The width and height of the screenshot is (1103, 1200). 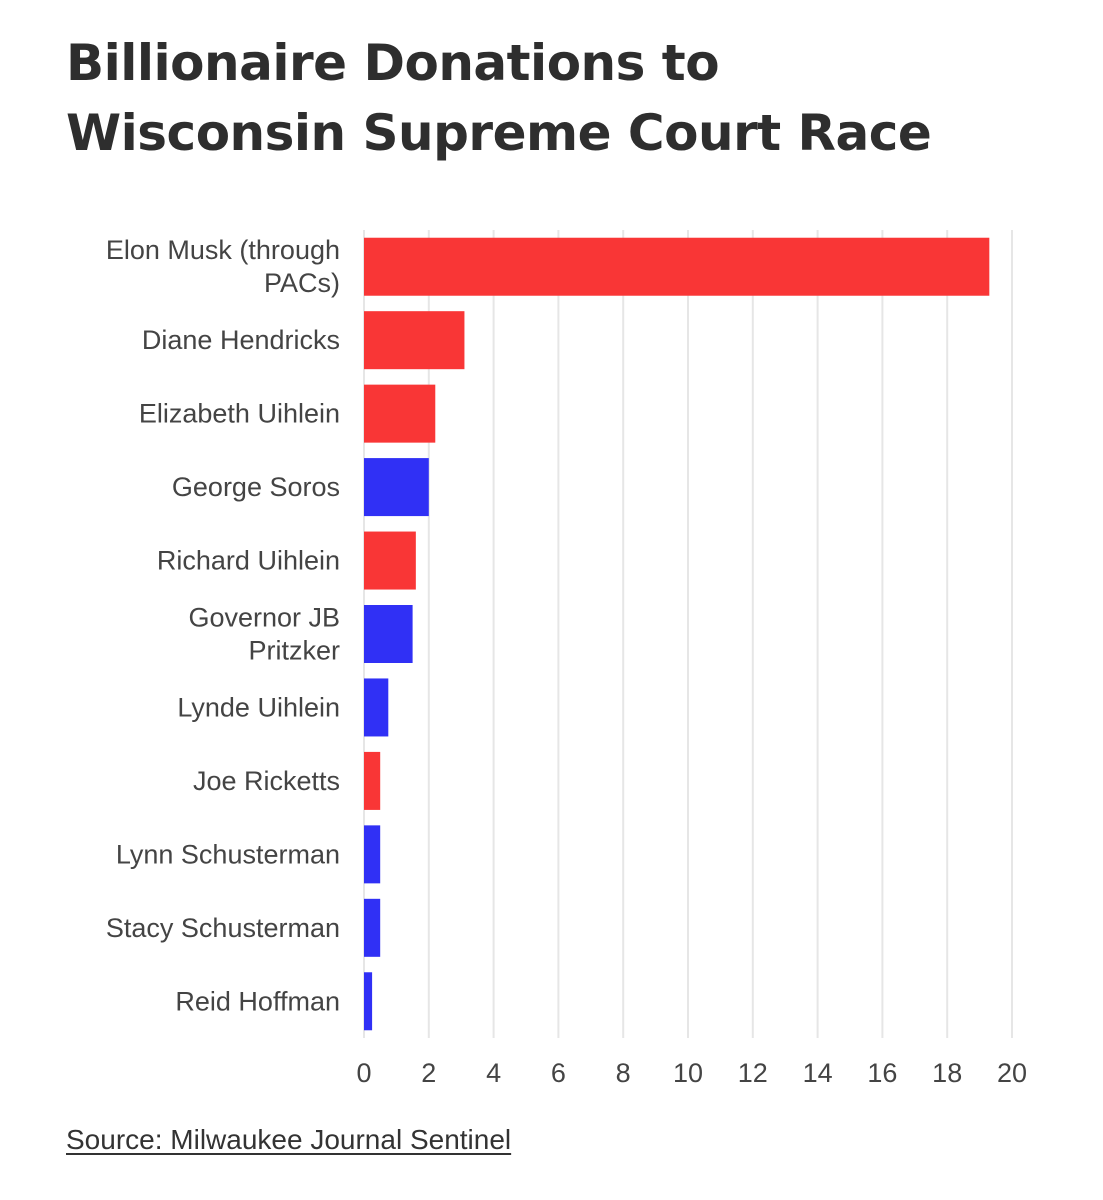 I want to click on x-tick-label-6: 6, so click(x=558, y=1073).